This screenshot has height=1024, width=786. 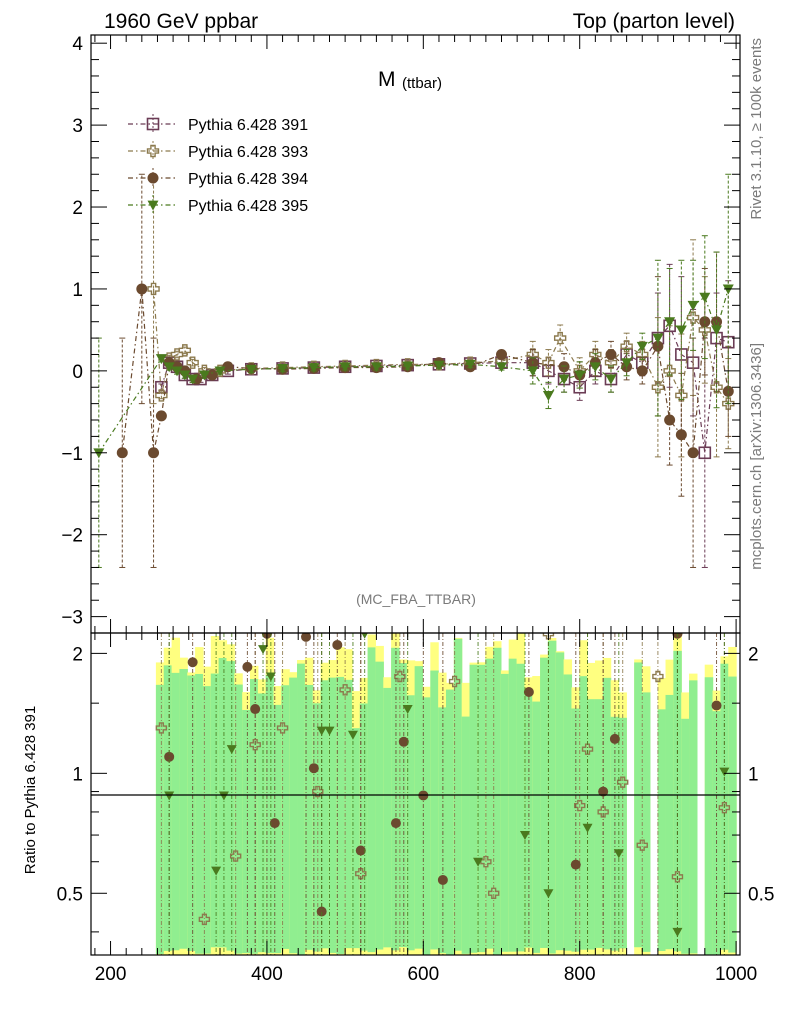 I want to click on y-tick-label-ratio-right: 0.5, so click(x=761, y=894).